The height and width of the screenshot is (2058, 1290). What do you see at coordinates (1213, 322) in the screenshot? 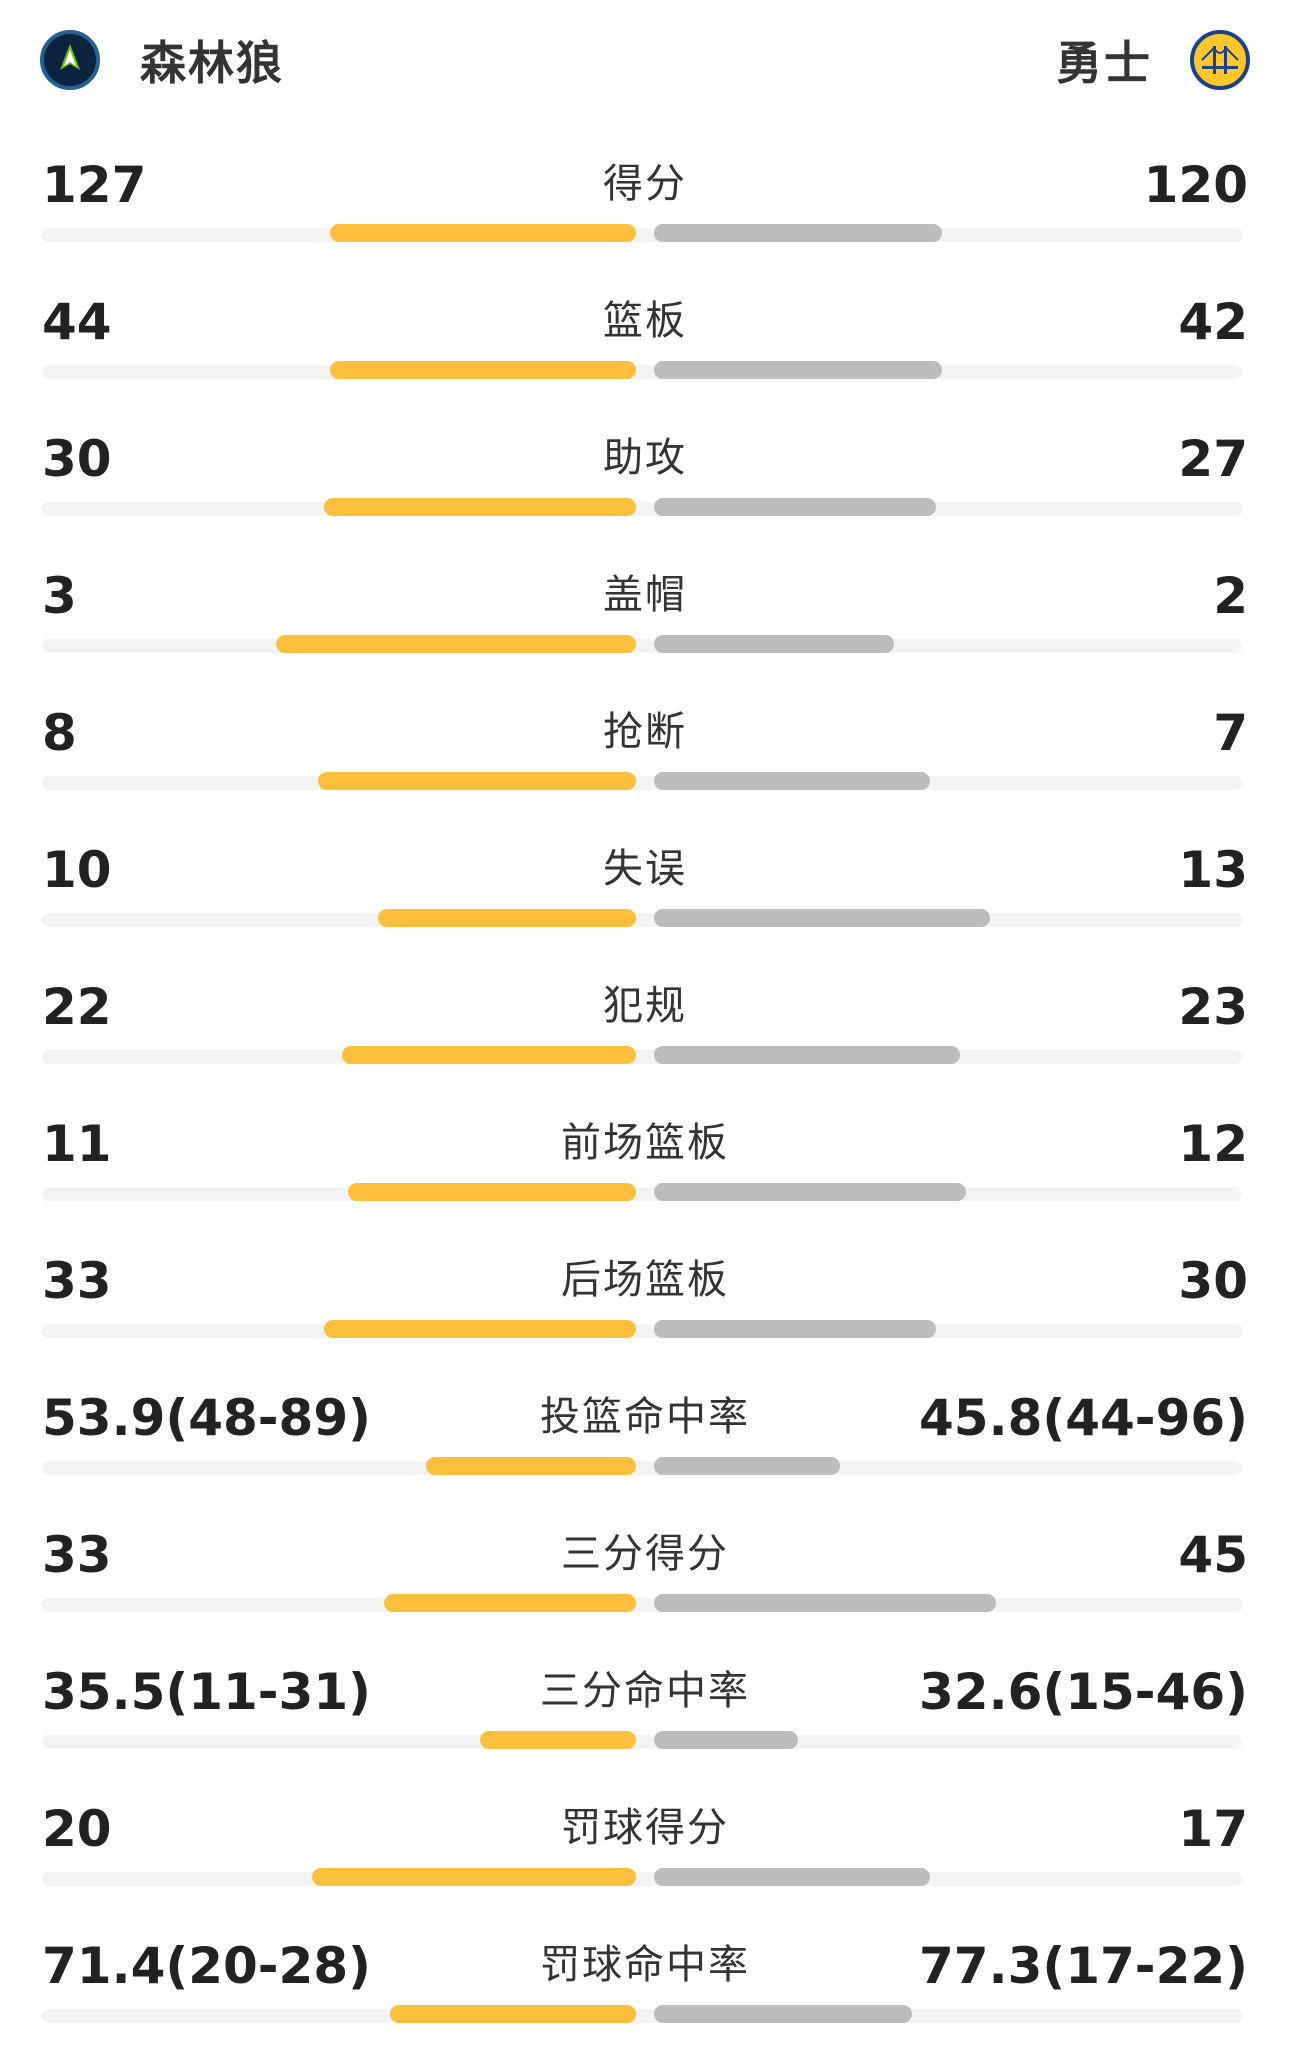
I see `away-stat-value: 42` at bounding box center [1213, 322].